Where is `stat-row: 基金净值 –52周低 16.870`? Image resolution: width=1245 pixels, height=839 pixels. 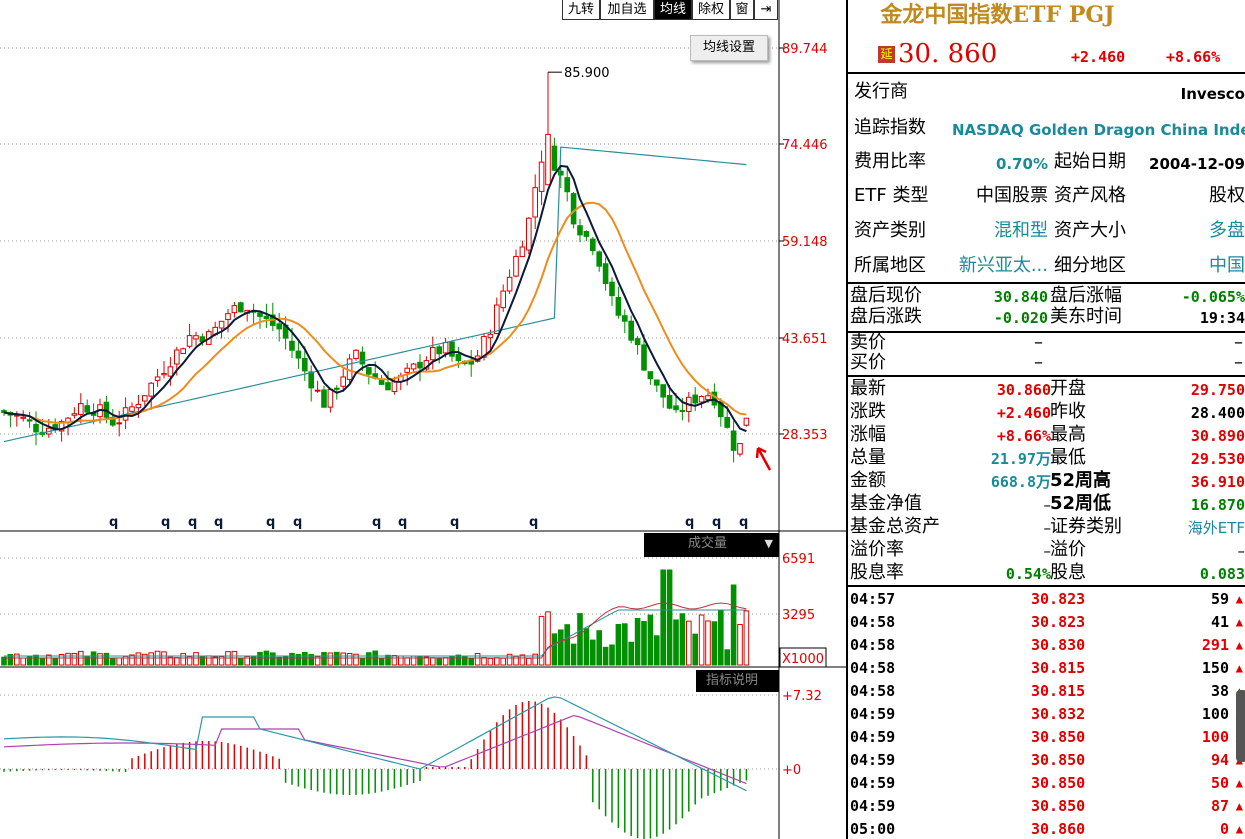 stat-row: 基金净值 –52周低 16.870 is located at coordinates (1046, 504).